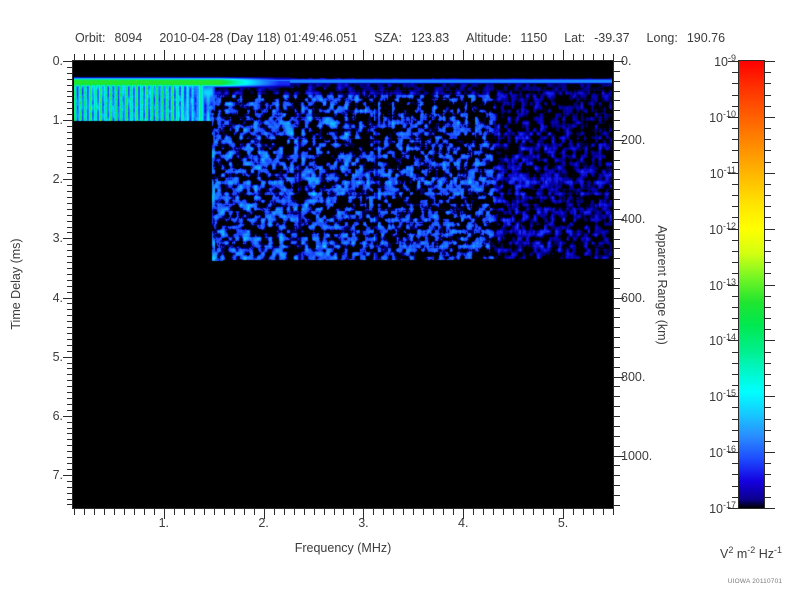 This screenshot has width=800, height=600. I want to click on x-axis-tick-label: 1., so click(164, 523).